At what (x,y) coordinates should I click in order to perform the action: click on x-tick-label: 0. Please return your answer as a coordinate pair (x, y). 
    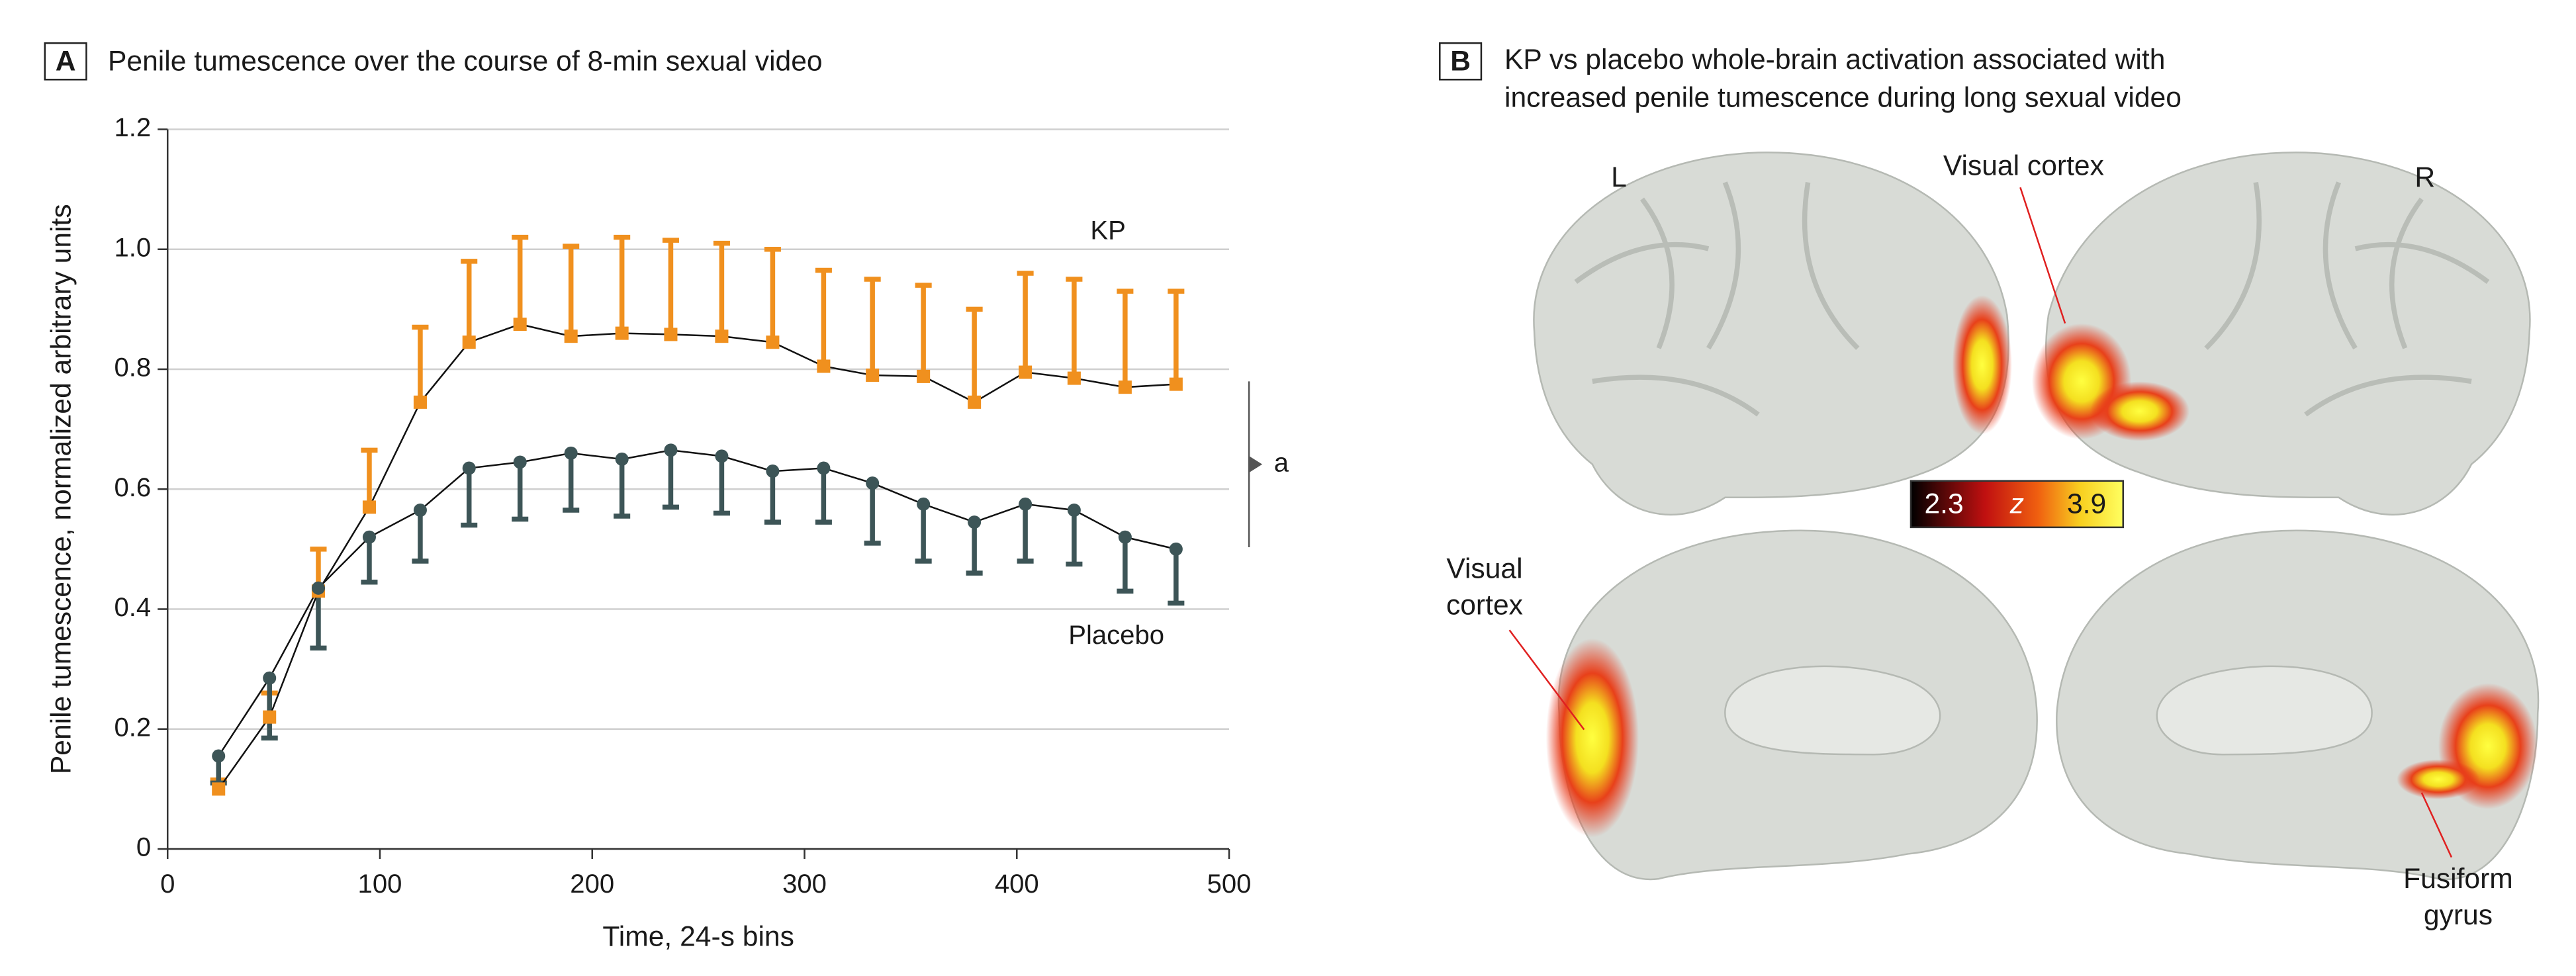
    Looking at the image, I should click on (167, 884).